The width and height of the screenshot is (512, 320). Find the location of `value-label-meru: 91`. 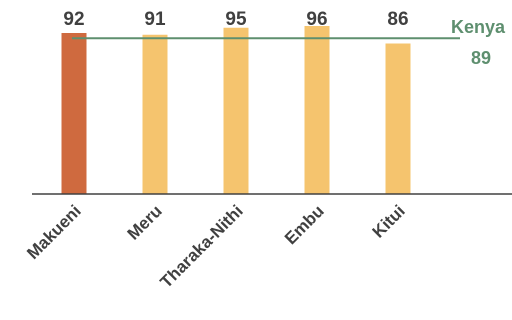

value-label-meru: 91 is located at coordinates (155, 19).